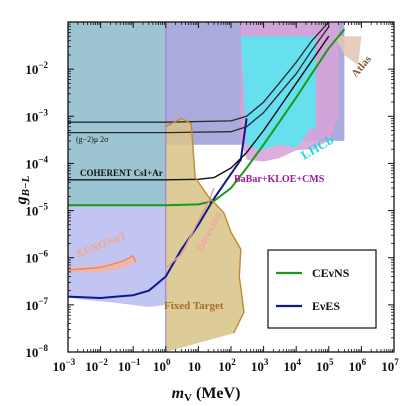 This screenshot has height=406, width=407. I want to click on x-tick-label: 10², so click(227, 365).